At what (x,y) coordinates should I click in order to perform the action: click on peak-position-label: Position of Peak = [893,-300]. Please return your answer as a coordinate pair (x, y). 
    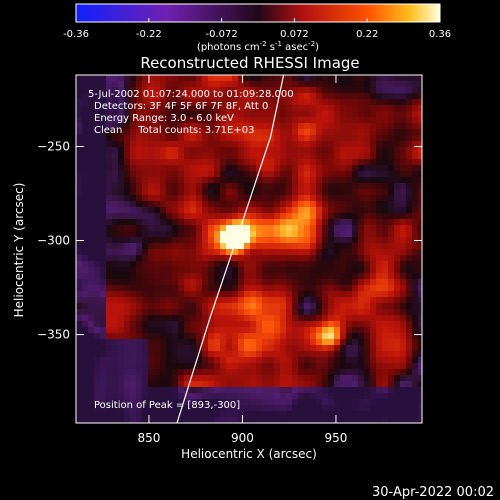
    Looking at the image, I should click on (167, 405).